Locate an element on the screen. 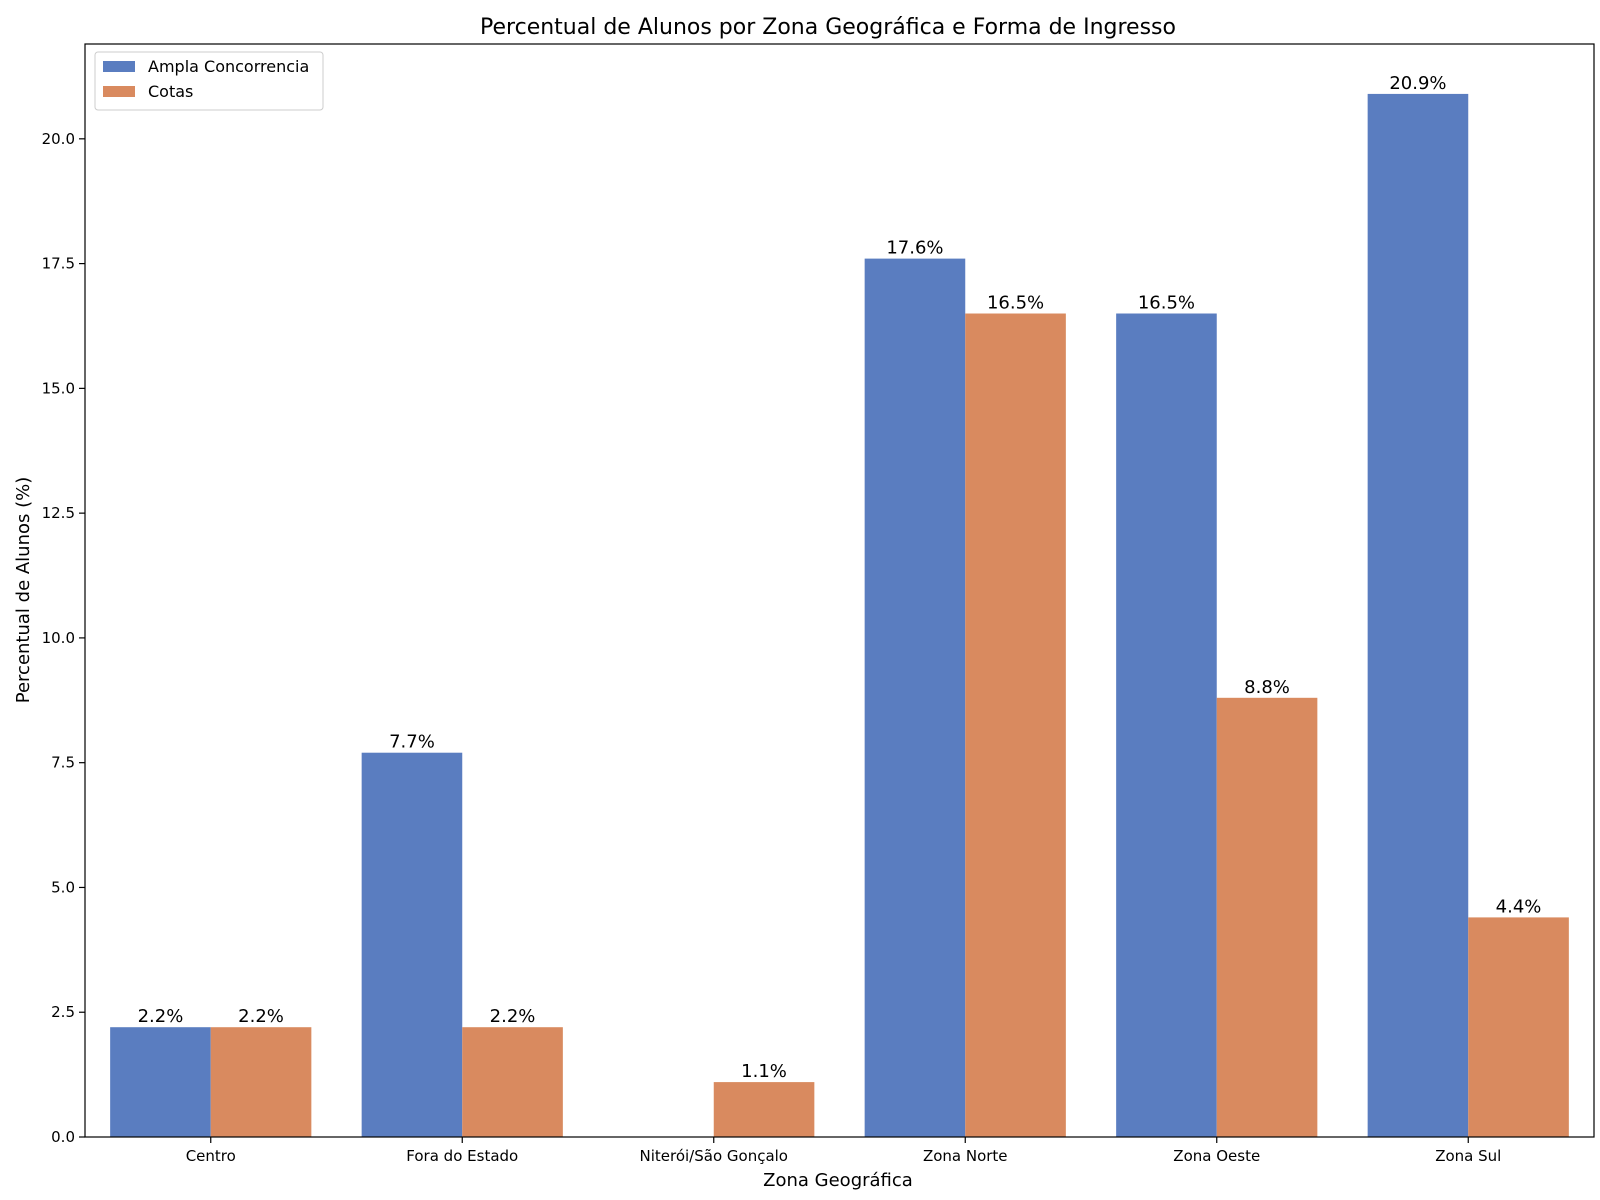 The height and width of the screenshot is (1200, 1600). x-tick-label-1: Fora do Estado is located at coordinates (462, 1156).